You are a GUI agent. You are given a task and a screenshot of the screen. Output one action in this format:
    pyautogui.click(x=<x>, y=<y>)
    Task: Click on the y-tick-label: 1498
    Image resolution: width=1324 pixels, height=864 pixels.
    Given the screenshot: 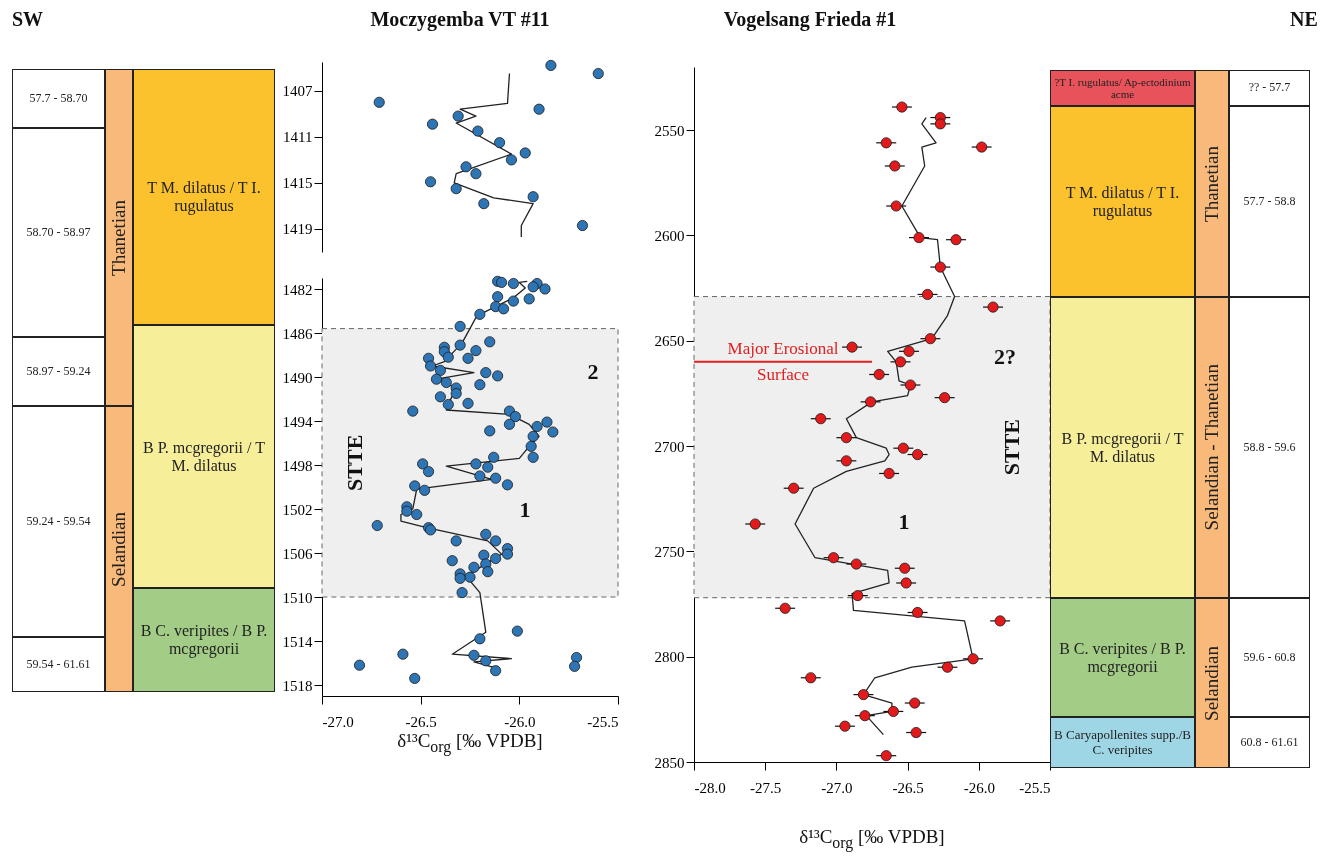 What is the action you would take?
    pyautogui.click(x=297, y=465)
    